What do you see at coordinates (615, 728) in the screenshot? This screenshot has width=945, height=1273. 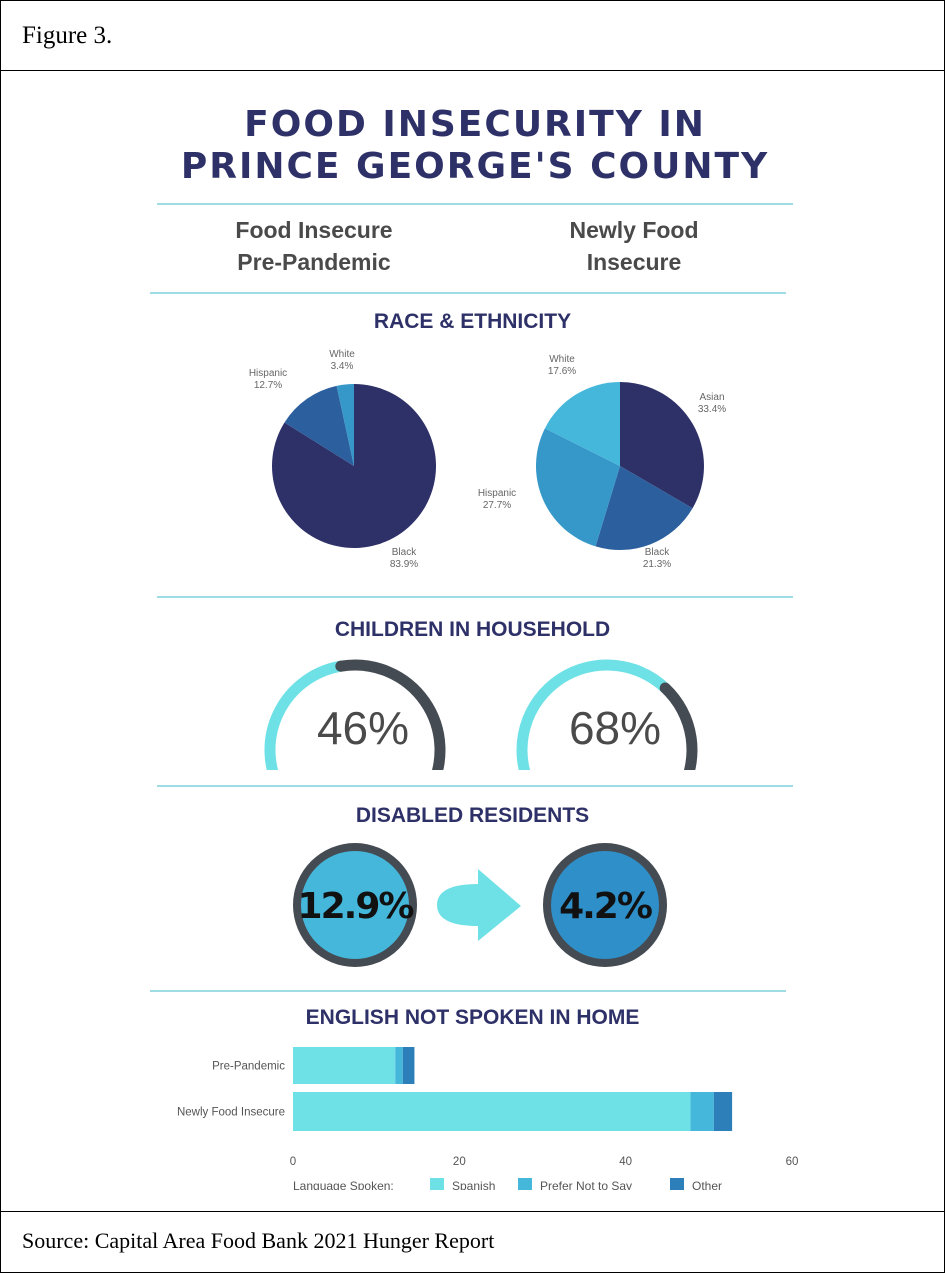 I see `gauge-value-1: 68%` at bounding box center [615, 728].